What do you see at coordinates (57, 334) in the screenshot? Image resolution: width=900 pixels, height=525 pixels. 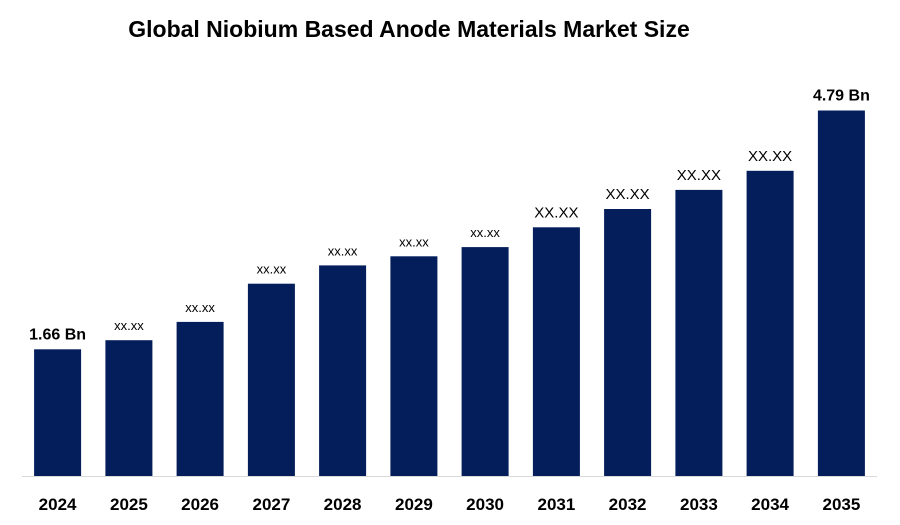 I see `data-label-2024: 1.66 Bn` at bounding box center [57, 334].